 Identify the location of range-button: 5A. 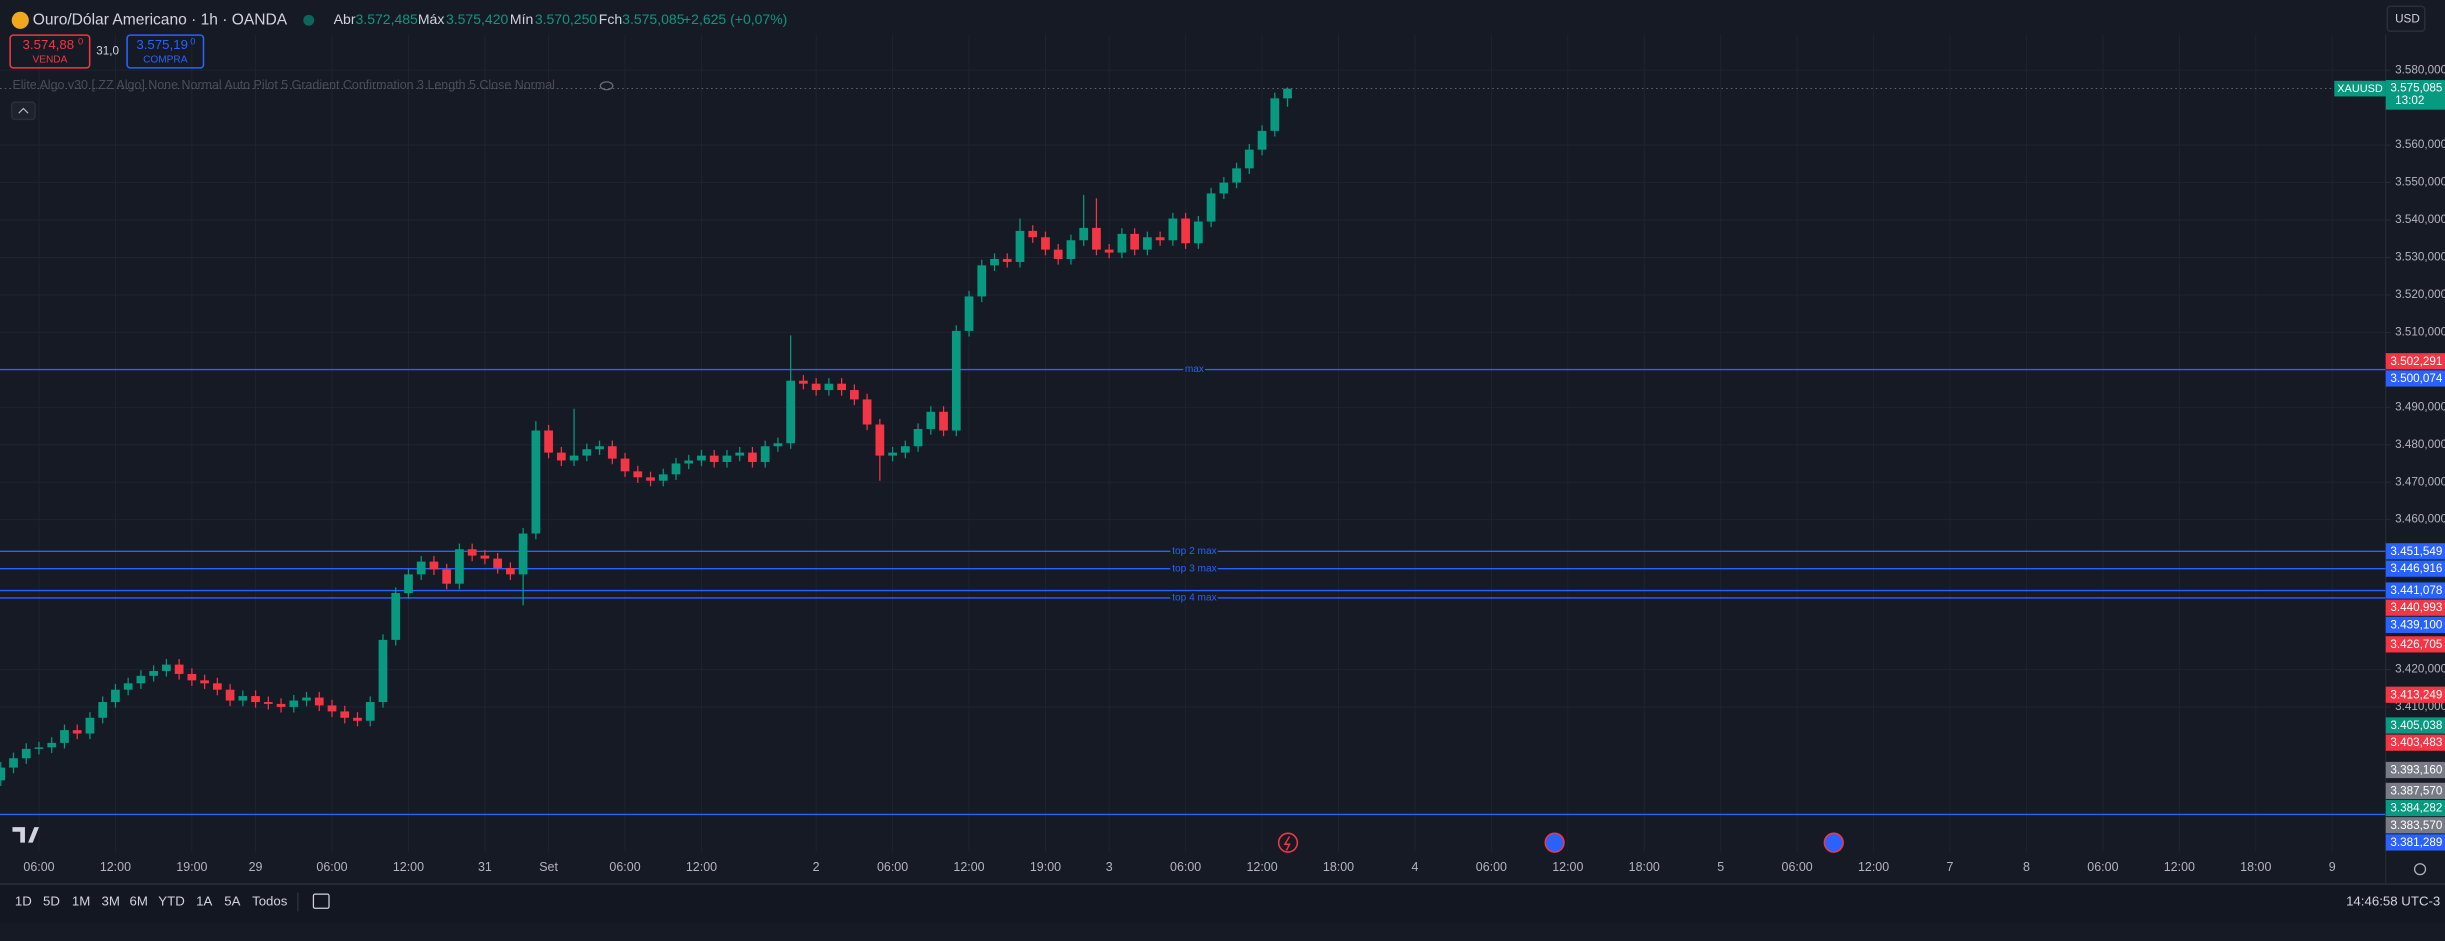
(232, 900).